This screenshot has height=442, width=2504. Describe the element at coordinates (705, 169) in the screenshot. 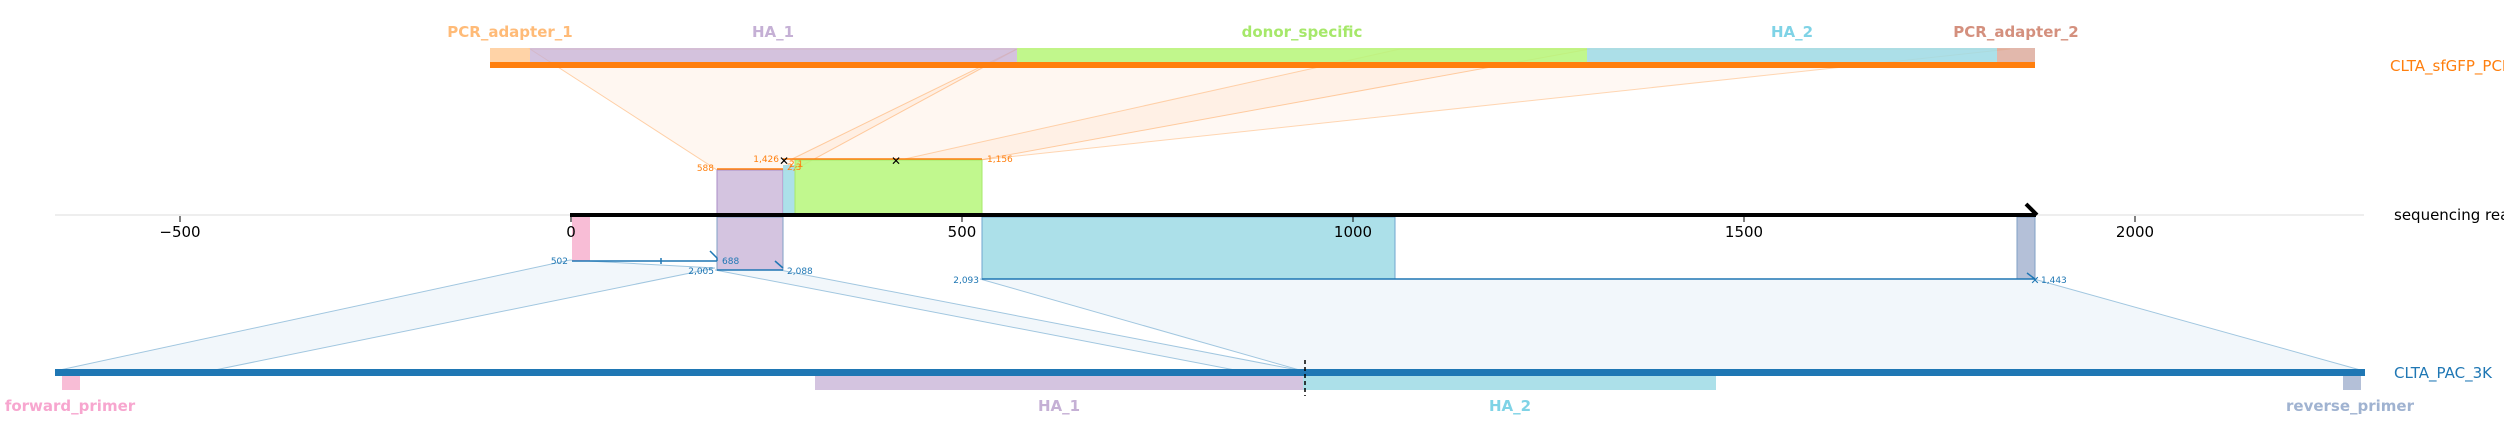

I see `coord-label-upper: 588` at that location.